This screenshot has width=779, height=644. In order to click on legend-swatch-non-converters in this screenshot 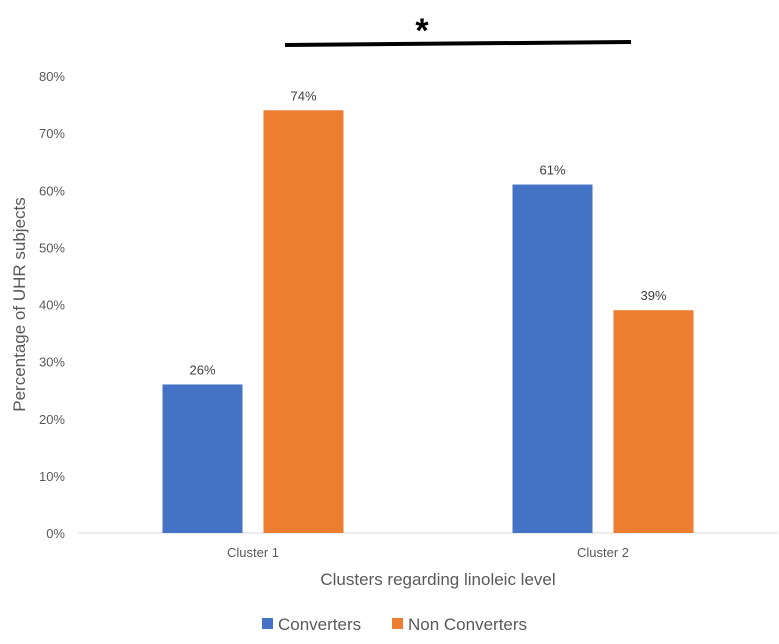, I will do `click(397, 623)`.